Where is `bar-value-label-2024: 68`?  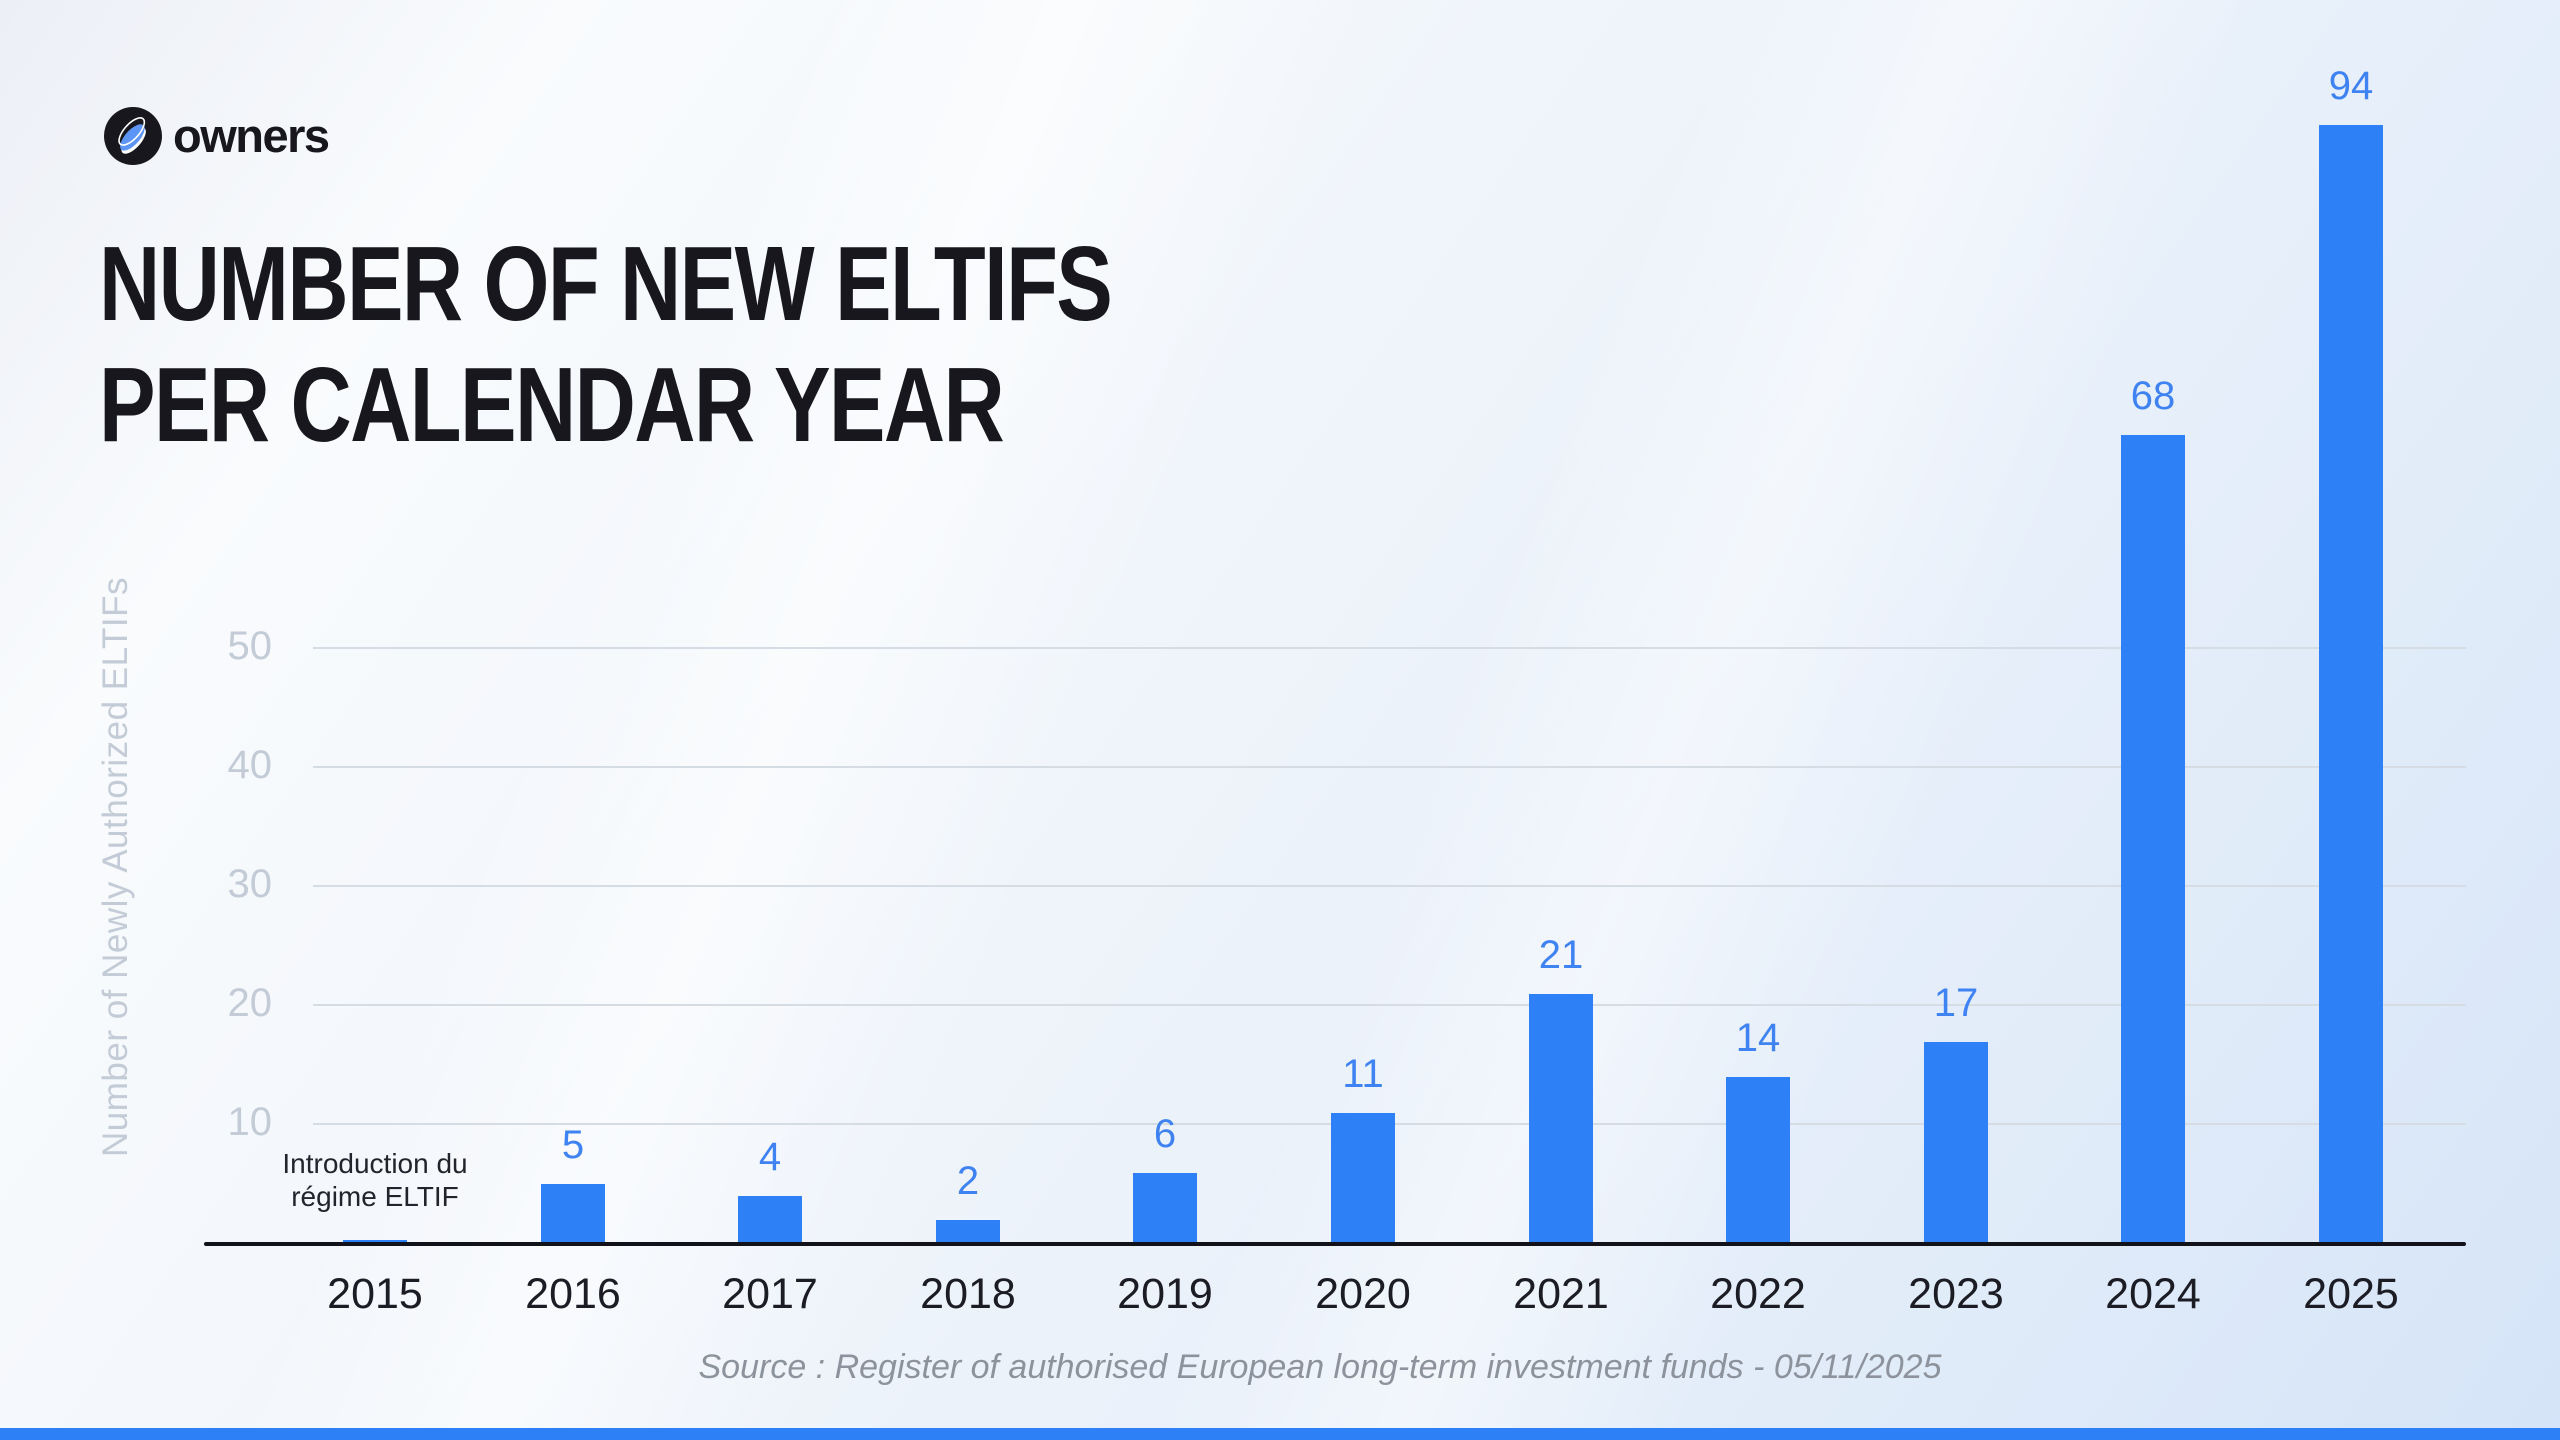 bar-value-label-2024: 68 is located at coordinates (2153, 396).